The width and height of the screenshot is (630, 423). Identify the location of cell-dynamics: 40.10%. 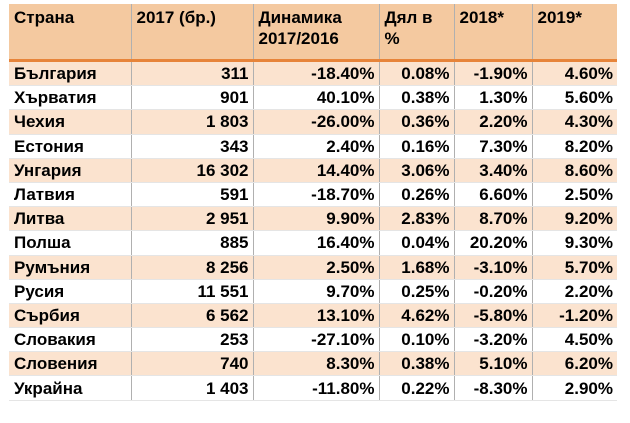
(315, 98).